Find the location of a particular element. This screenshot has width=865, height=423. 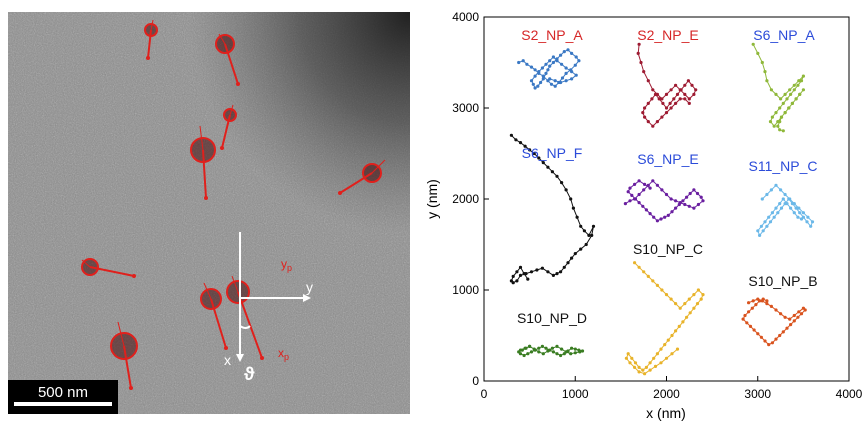

trajectory-s2-np-a: S2_NP_A is located at coordinates (550, 58).